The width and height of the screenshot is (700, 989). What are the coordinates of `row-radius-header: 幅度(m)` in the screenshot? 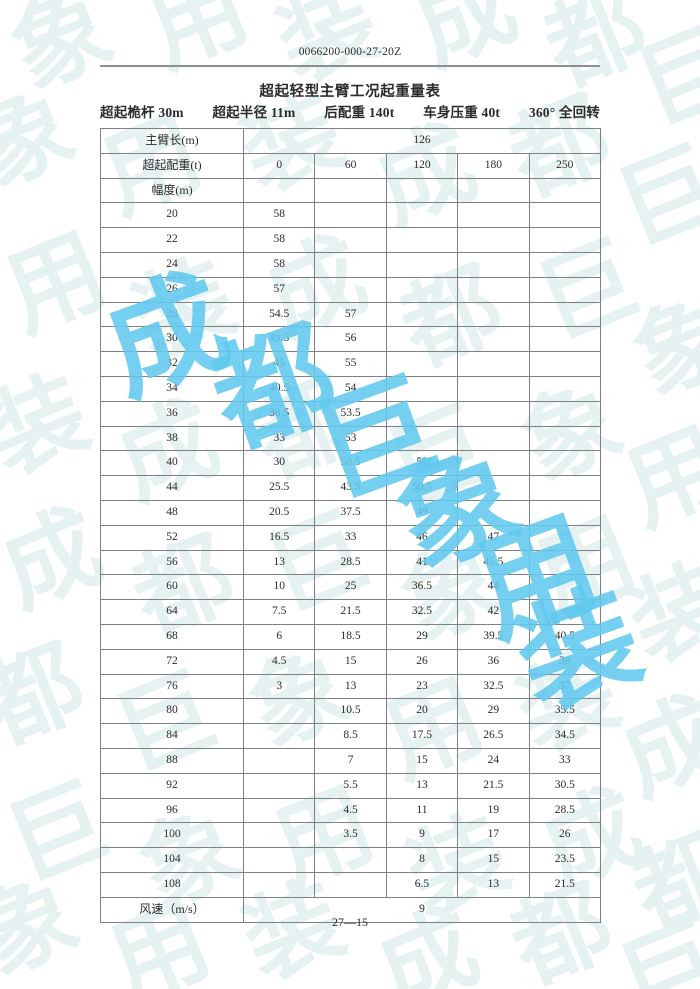 It's located at (351, 190).